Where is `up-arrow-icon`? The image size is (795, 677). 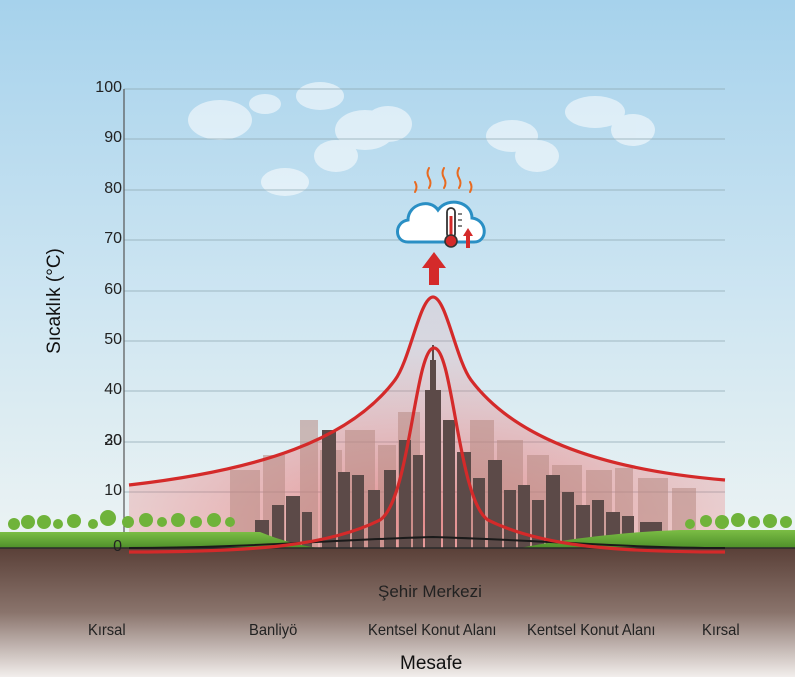
up-arrow-icon is located at coordinates (434, 268).